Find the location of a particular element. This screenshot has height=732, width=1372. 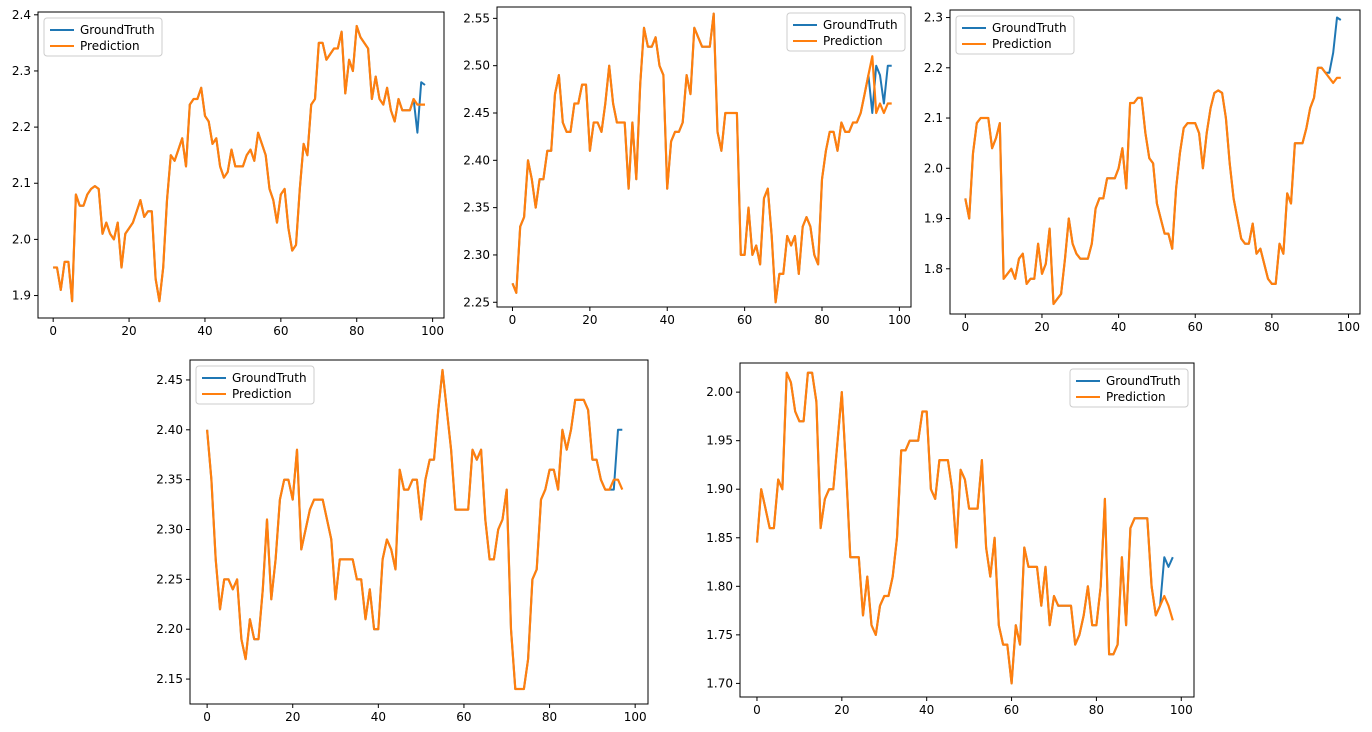

y-tick-label: 1.75 is located at coordinates (719, 635).